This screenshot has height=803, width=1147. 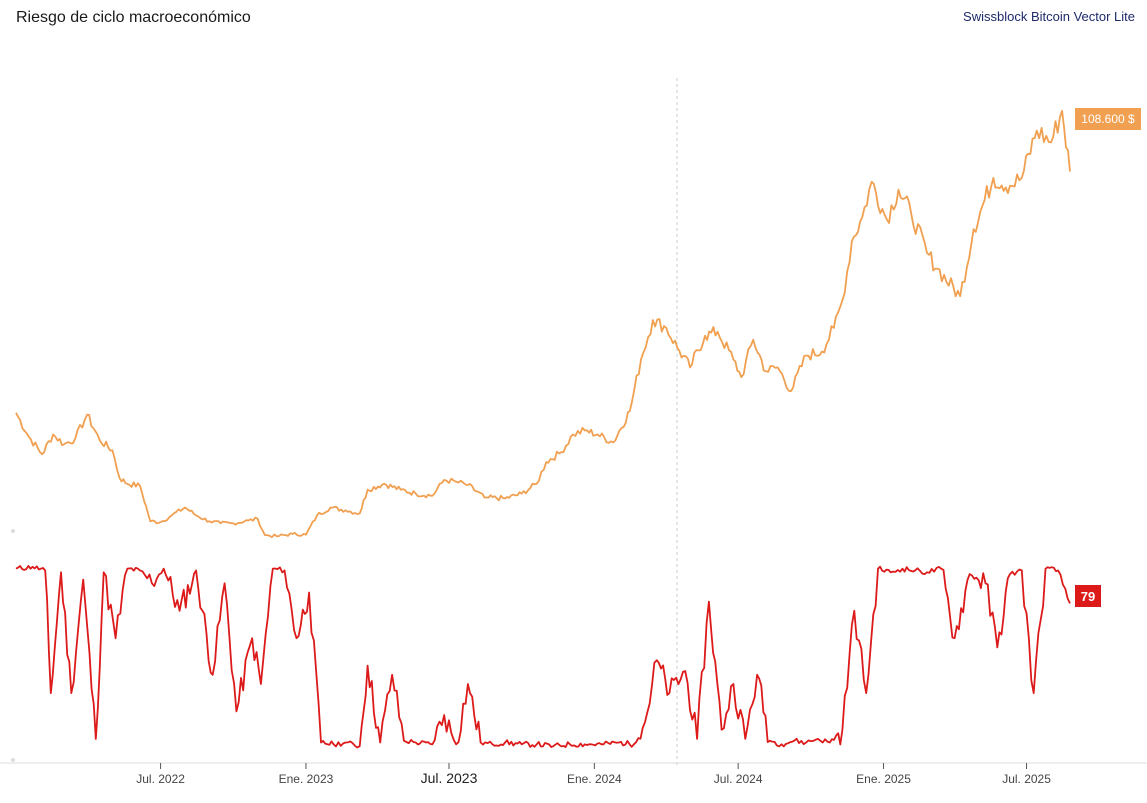 I want to click on x-tick-label: Jul. 2025, so click(x=1026, y=779).